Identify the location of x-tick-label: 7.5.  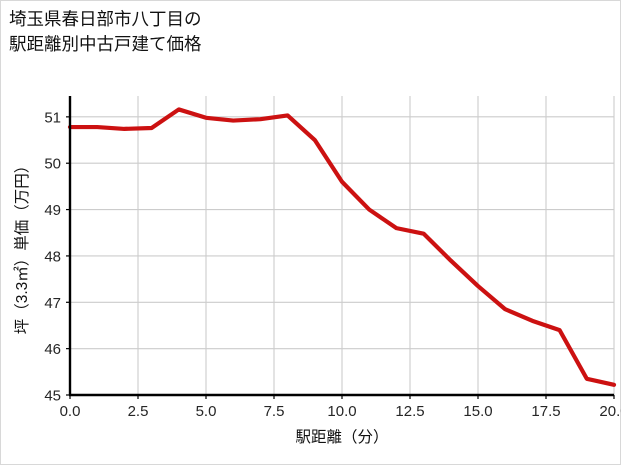
(274, 411).